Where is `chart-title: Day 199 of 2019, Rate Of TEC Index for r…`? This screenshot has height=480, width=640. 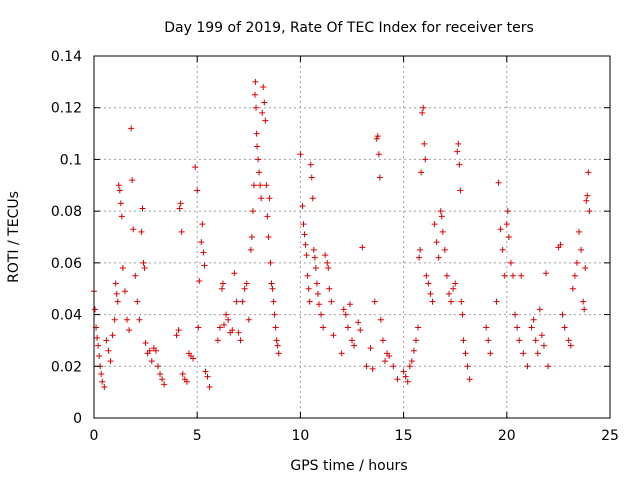 chart-title: Day 199 of 2019, Rate Of TEC Index for r… is located at coordinates (349, 28).